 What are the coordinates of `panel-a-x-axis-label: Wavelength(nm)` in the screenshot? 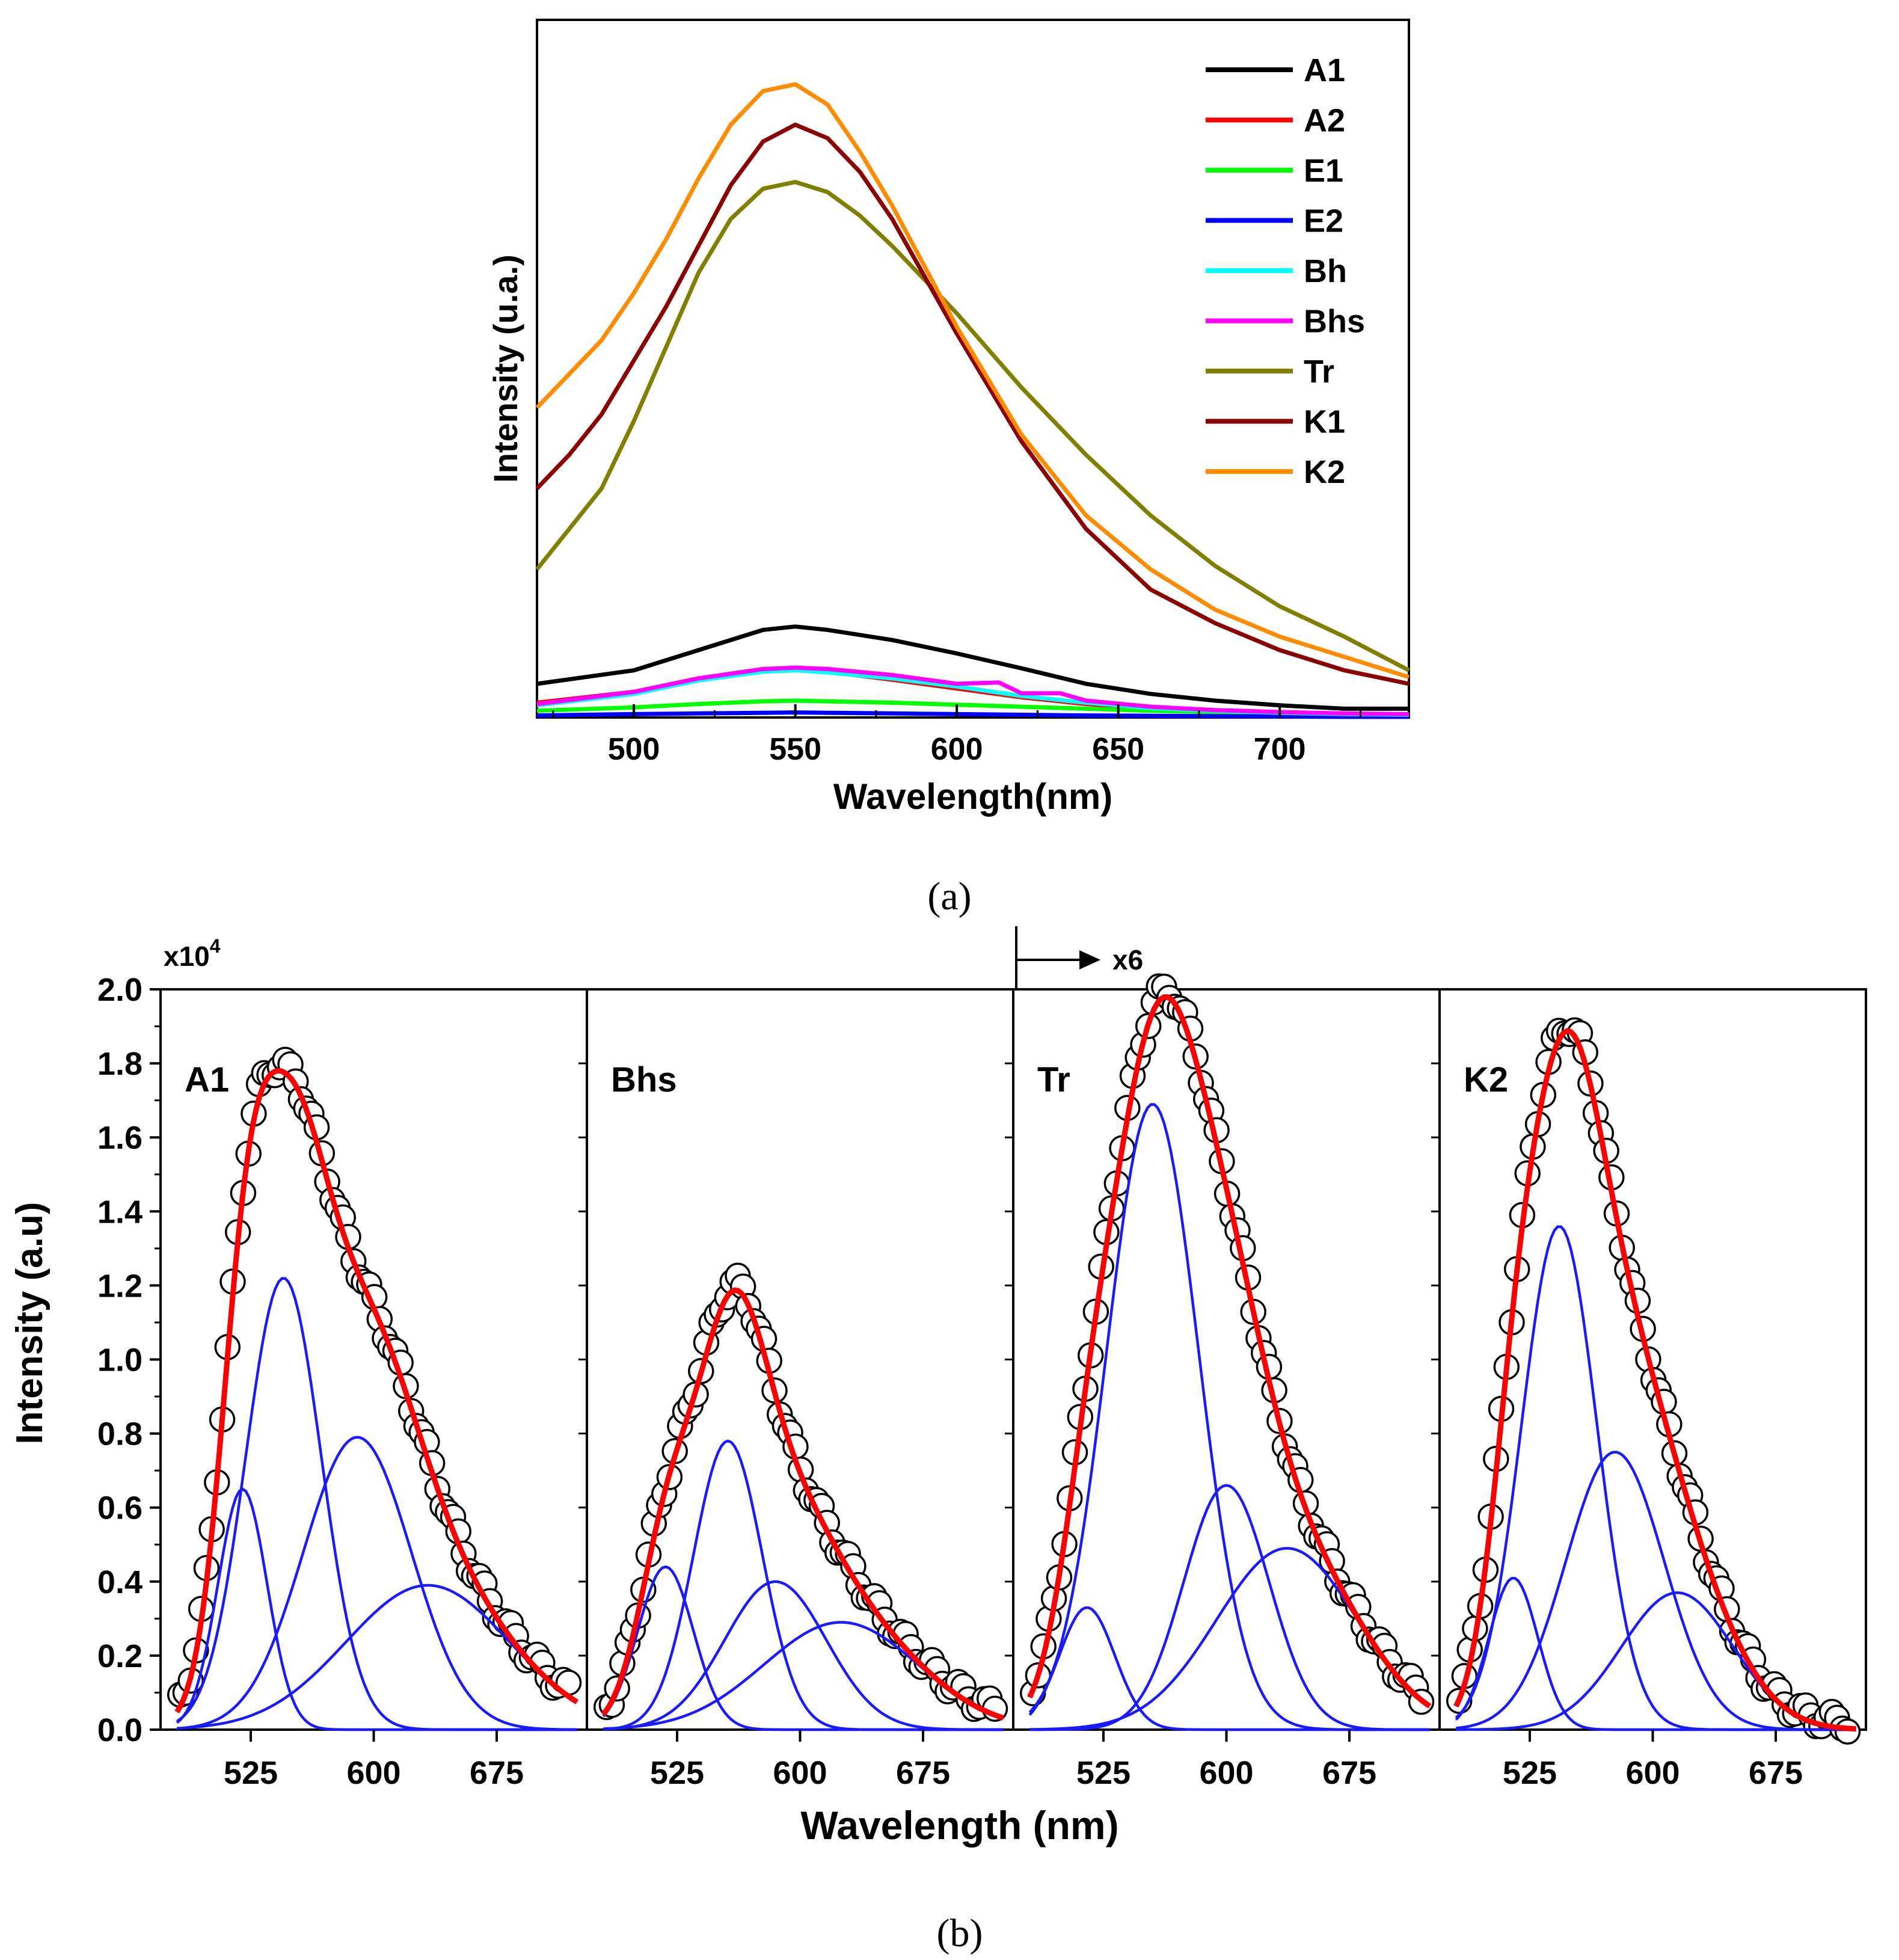 It's located at (972, 796).